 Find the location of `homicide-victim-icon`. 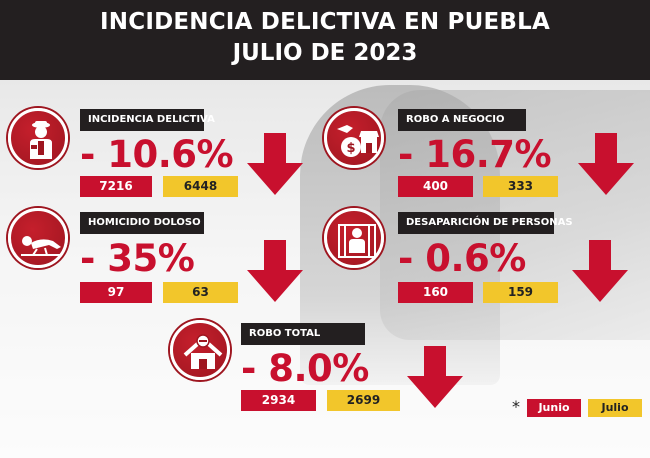

homicide-victim-icon is located at coordinates (38, 238).